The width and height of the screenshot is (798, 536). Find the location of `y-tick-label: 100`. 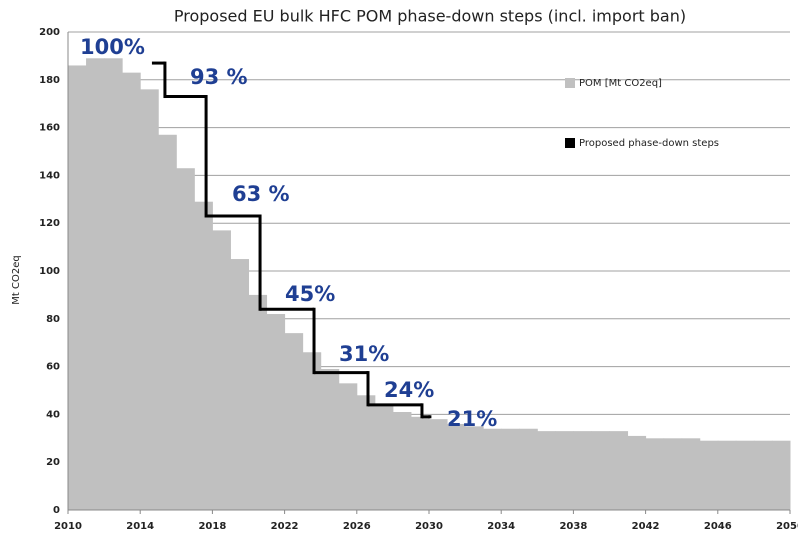

y-tick-label: 100 is located at coordinates (49, 271).